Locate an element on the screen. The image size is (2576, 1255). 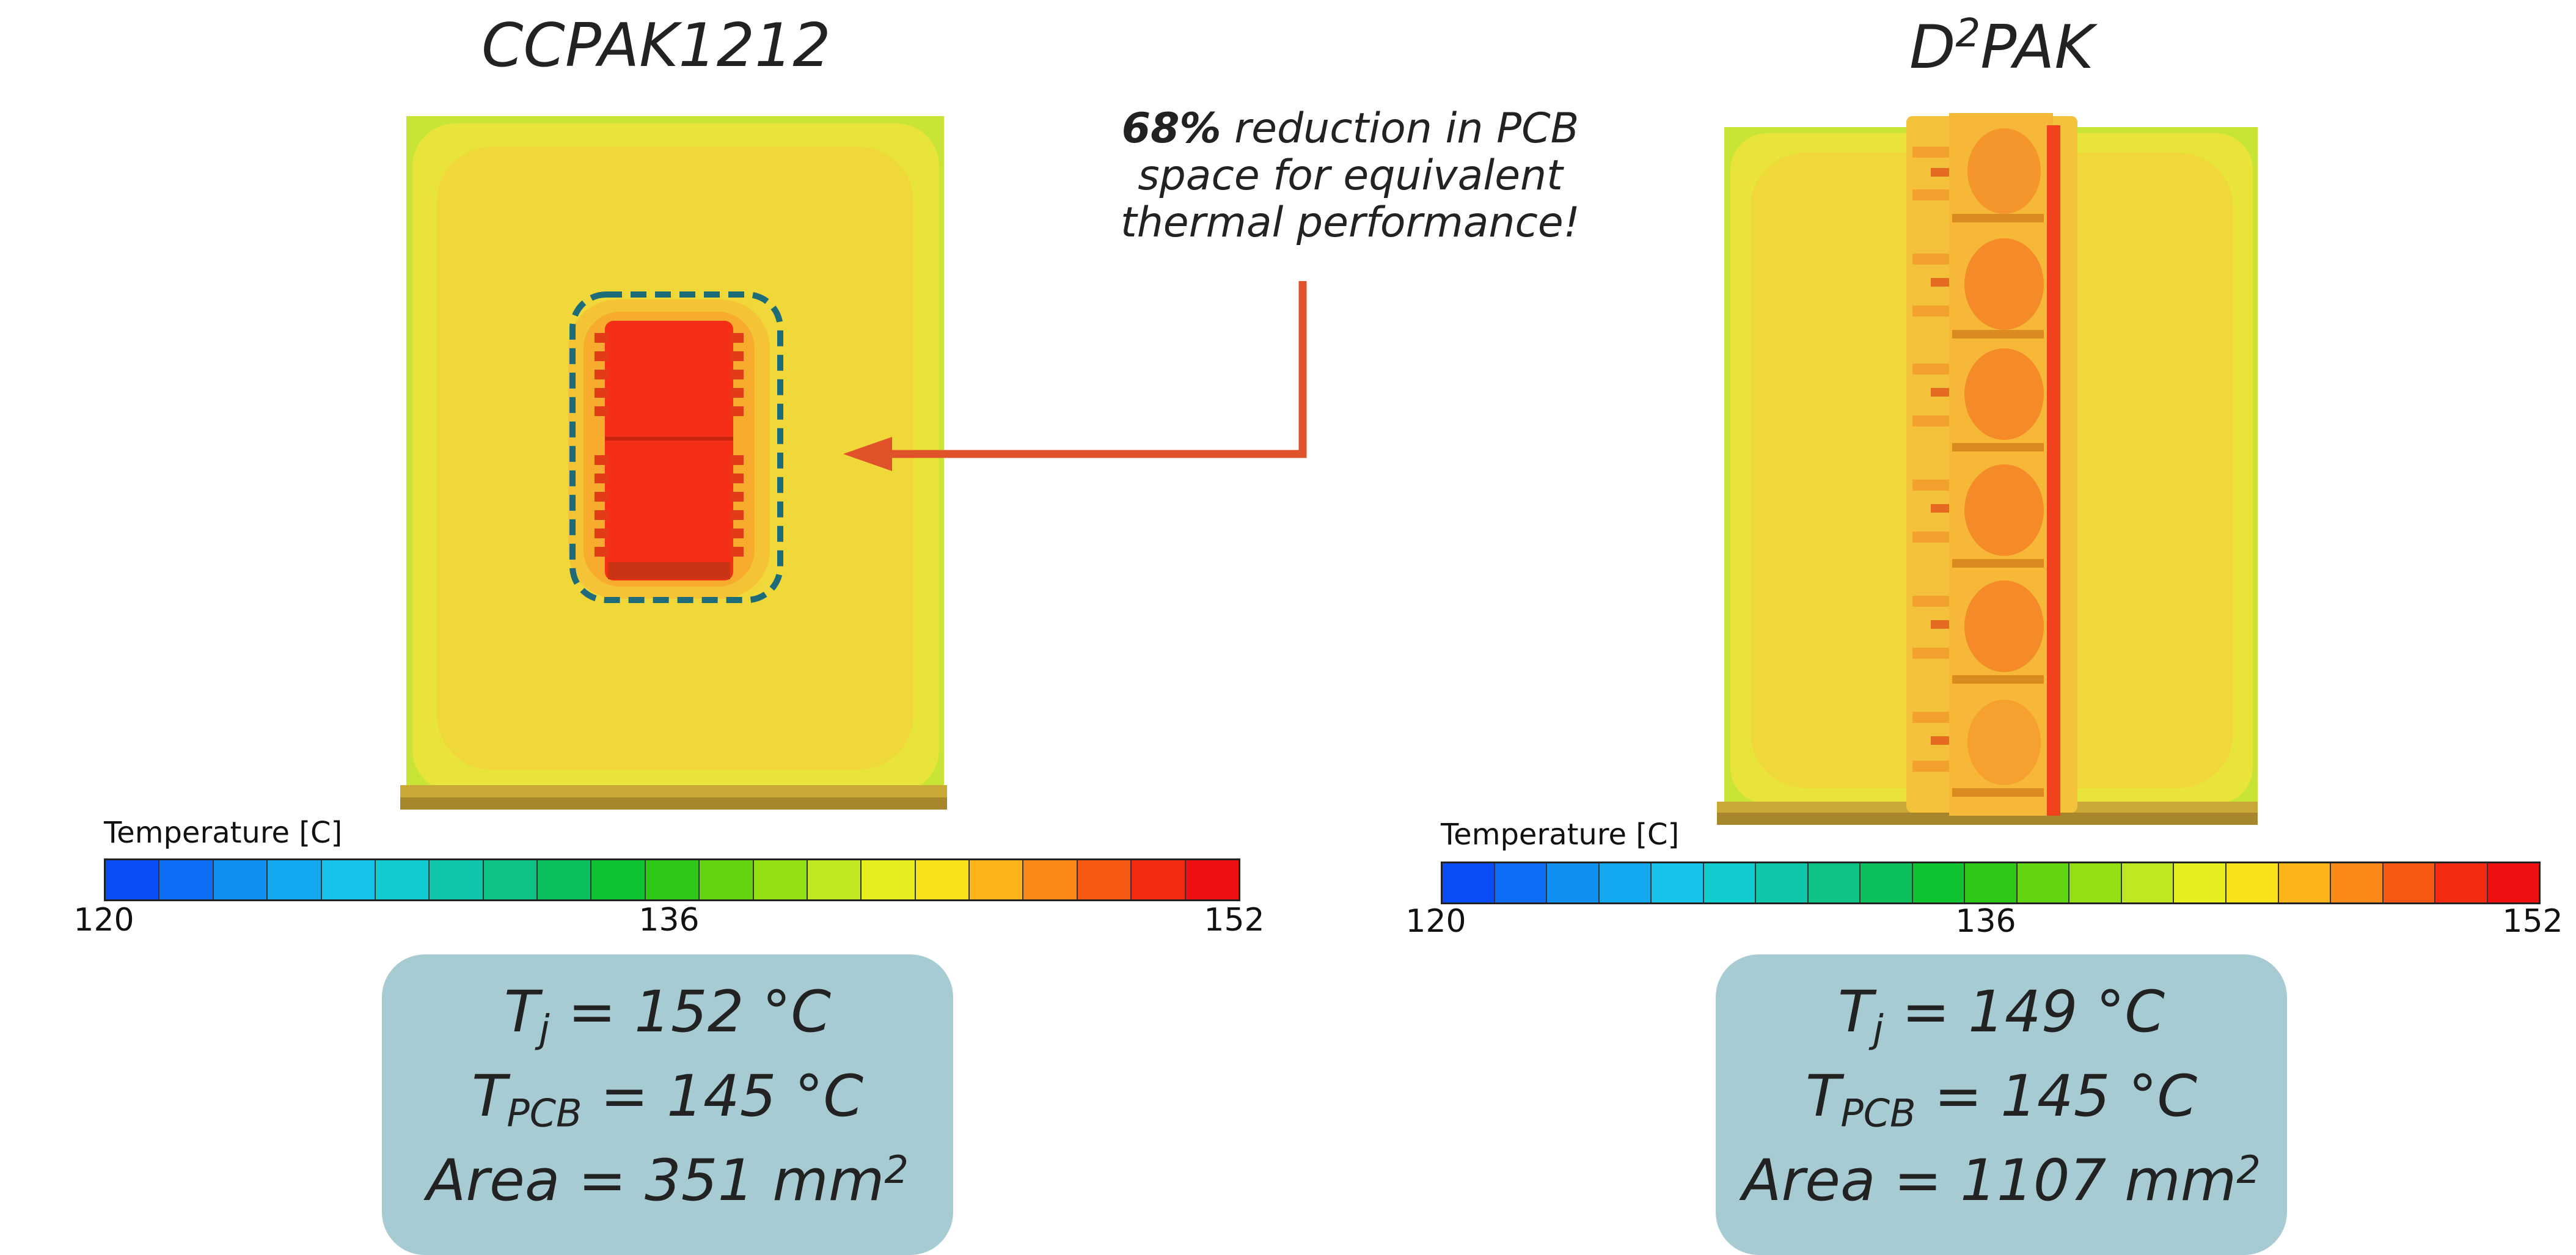
package-rail is located at coordinates (1999, 464).